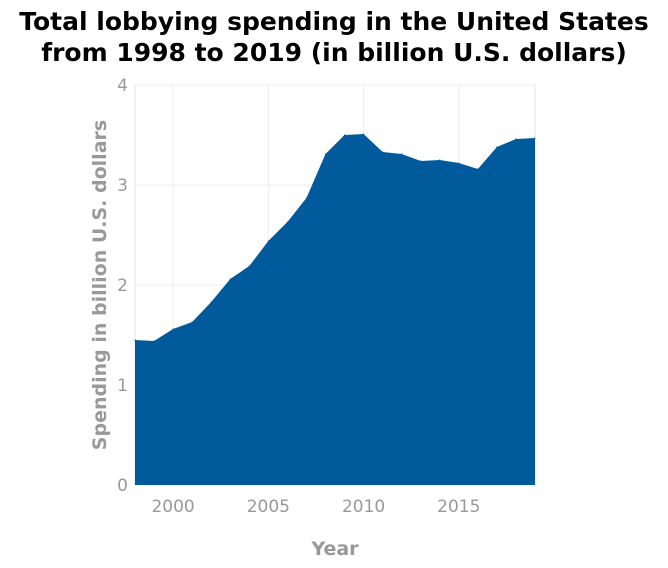 This screenshot has width=668, height=568. What do you see at coordinates (363, 507) in the screenshot?
I see `x-tick-label: 2010` at bounding box center [363, 507].